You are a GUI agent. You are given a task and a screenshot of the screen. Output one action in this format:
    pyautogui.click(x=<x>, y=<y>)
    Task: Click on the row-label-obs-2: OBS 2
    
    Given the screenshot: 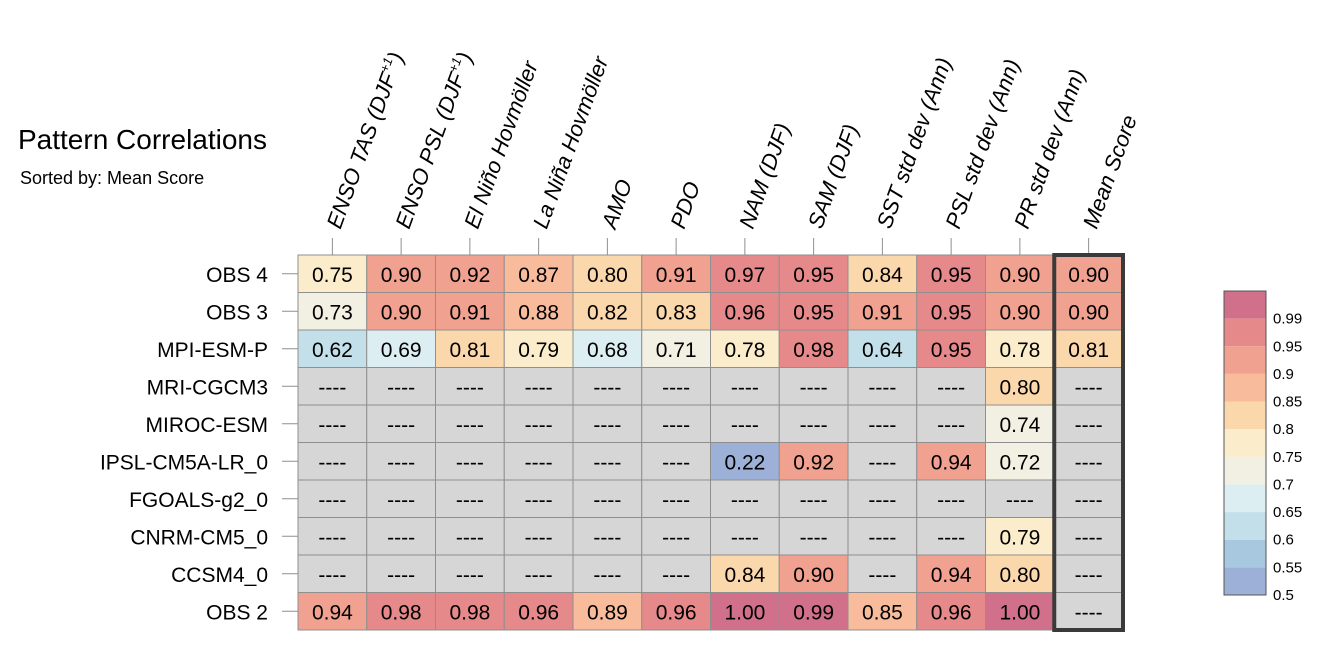 What is the action you would take?
    pyautogui.click(x=237, y=612)
    